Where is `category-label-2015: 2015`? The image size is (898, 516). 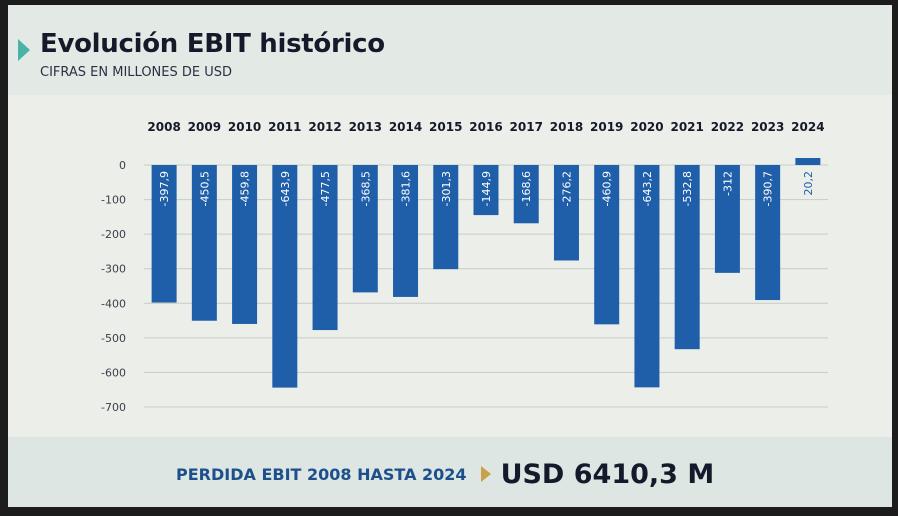
category-label-2015: 2015 is located at coordinates (445, 127).